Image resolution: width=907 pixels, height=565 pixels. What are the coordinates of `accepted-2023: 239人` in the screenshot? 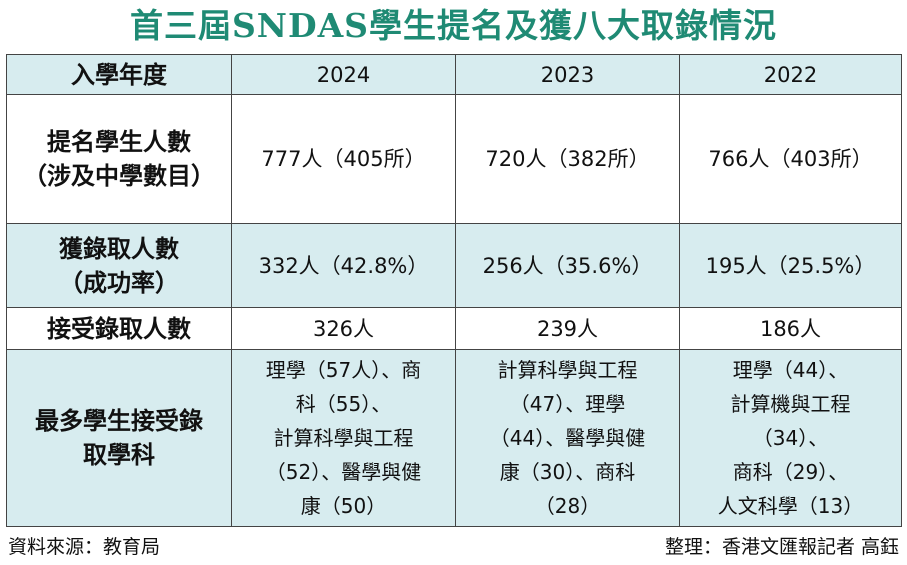 It's located at (567, 328).